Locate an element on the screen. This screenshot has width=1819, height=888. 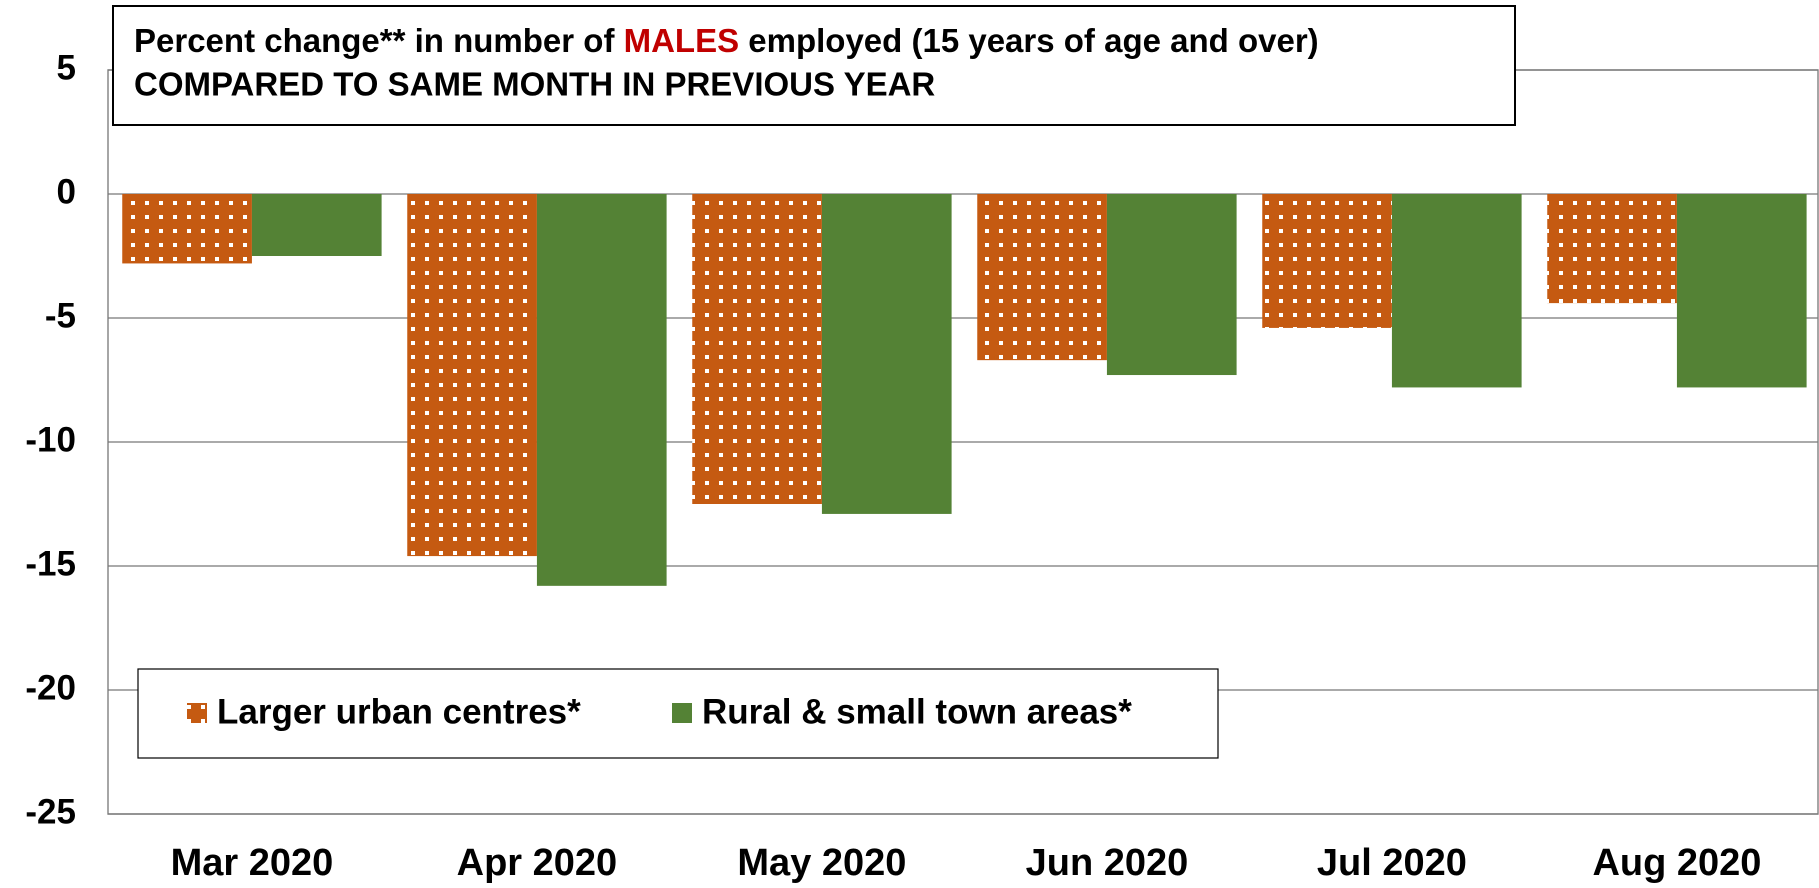
x-tick-label: May 2020 is located at coordinates (821, 863).